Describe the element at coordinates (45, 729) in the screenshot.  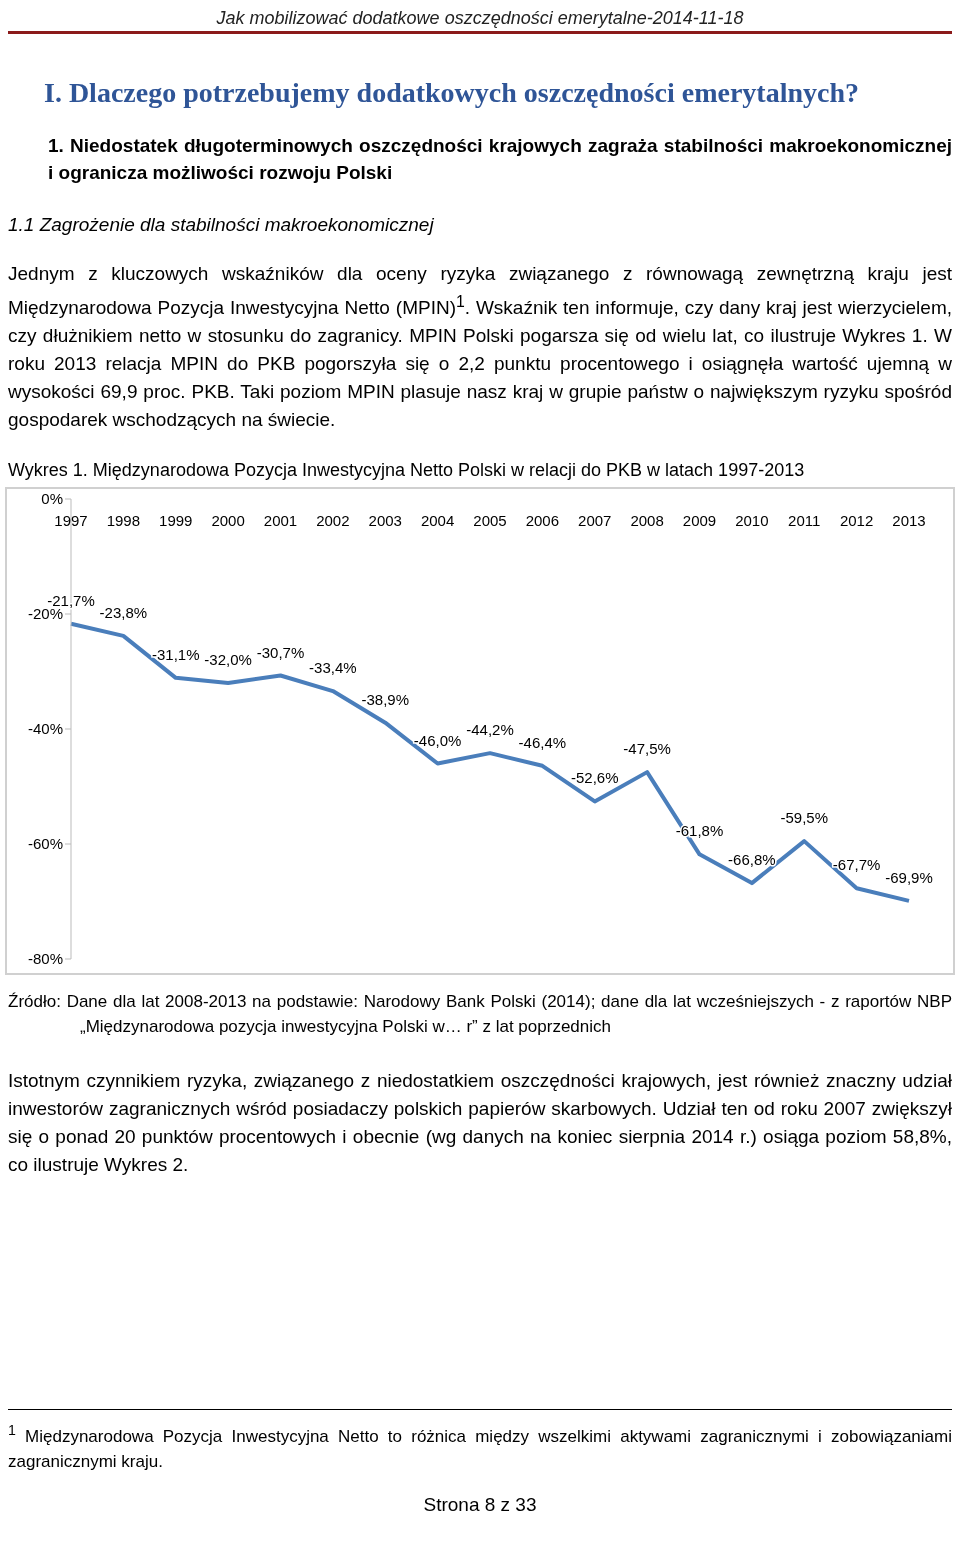
I see `y-tick-label: -40%` at that location.